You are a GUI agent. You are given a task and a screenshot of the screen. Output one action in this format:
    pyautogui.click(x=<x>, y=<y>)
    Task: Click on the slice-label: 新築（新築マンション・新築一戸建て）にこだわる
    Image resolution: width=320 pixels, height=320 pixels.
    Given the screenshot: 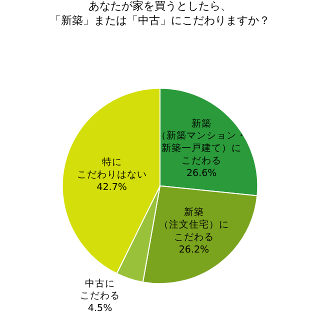 What is the action you would take?
    pyautogui.click(x=201, y=142)
    